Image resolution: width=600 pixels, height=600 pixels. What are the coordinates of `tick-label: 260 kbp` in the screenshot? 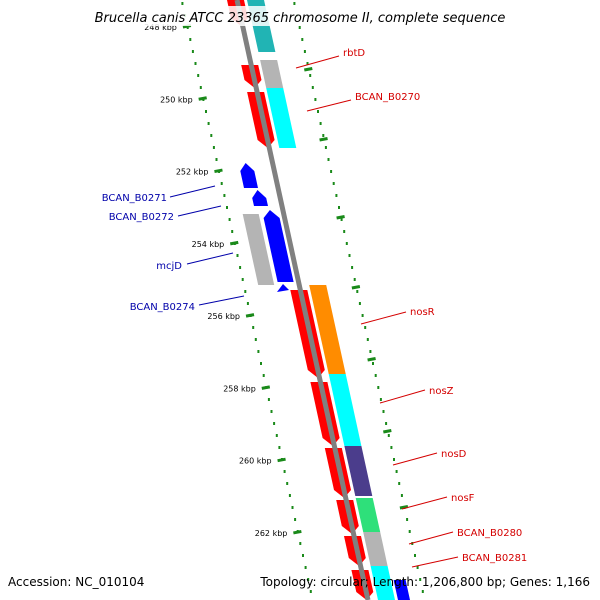 It's located at (255, 461).